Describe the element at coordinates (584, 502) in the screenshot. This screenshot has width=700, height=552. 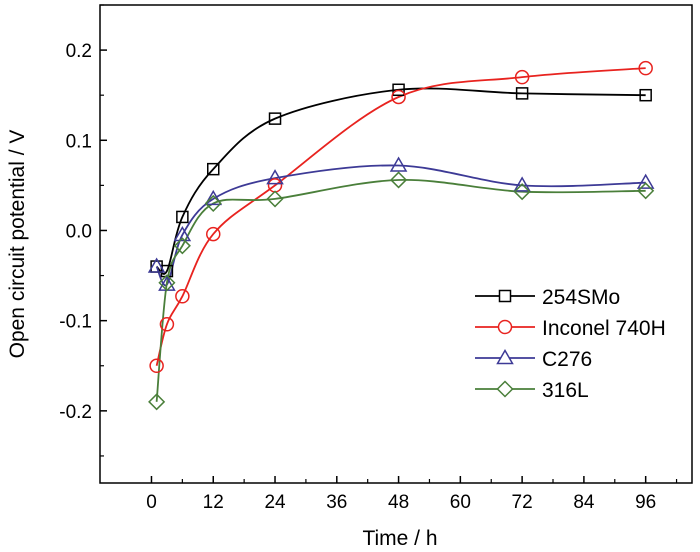
I see `x-tick-label: 84` at that location.